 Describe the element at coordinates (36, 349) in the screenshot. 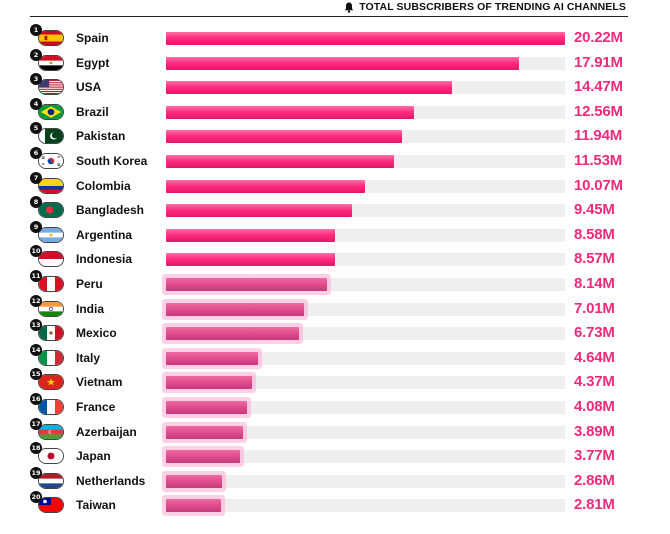

I see `rank-badge: 14` at that location.